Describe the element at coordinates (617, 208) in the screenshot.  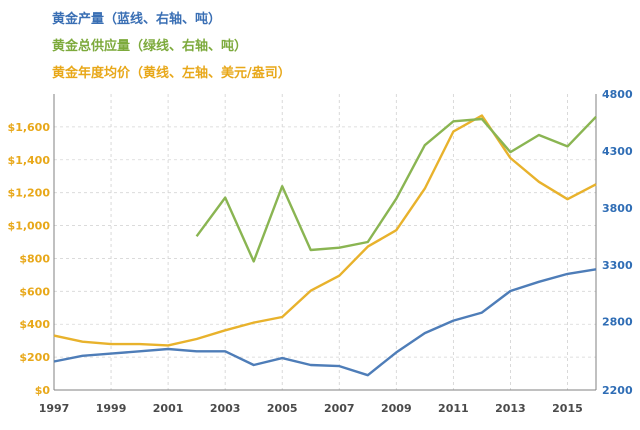
I see `right-tick-label: 3800` at that location.